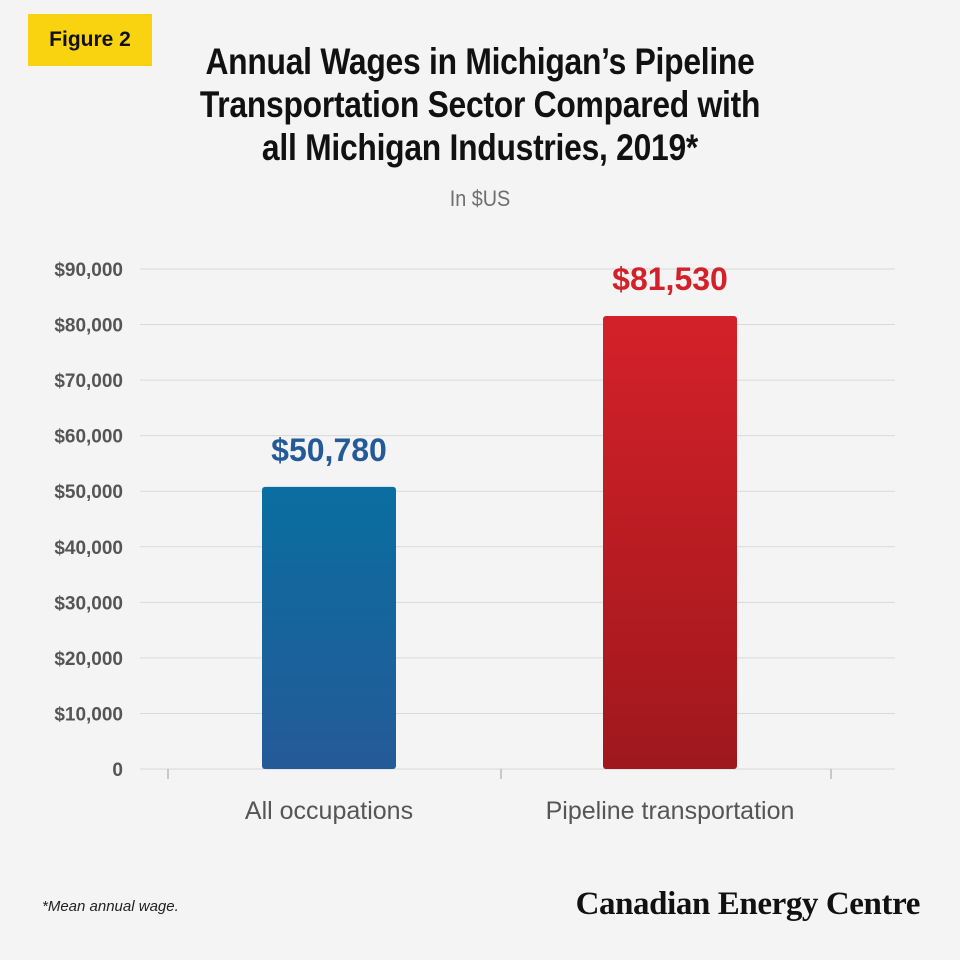  Describe the element at coordinates (88, 437) in the screenshot. I see `y-tick-label: $60,000` at that location.